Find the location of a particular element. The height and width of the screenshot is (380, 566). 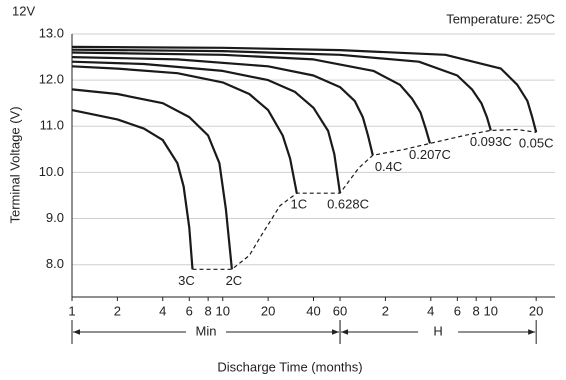

series-label: 1C is located at coordinates (299, 204).